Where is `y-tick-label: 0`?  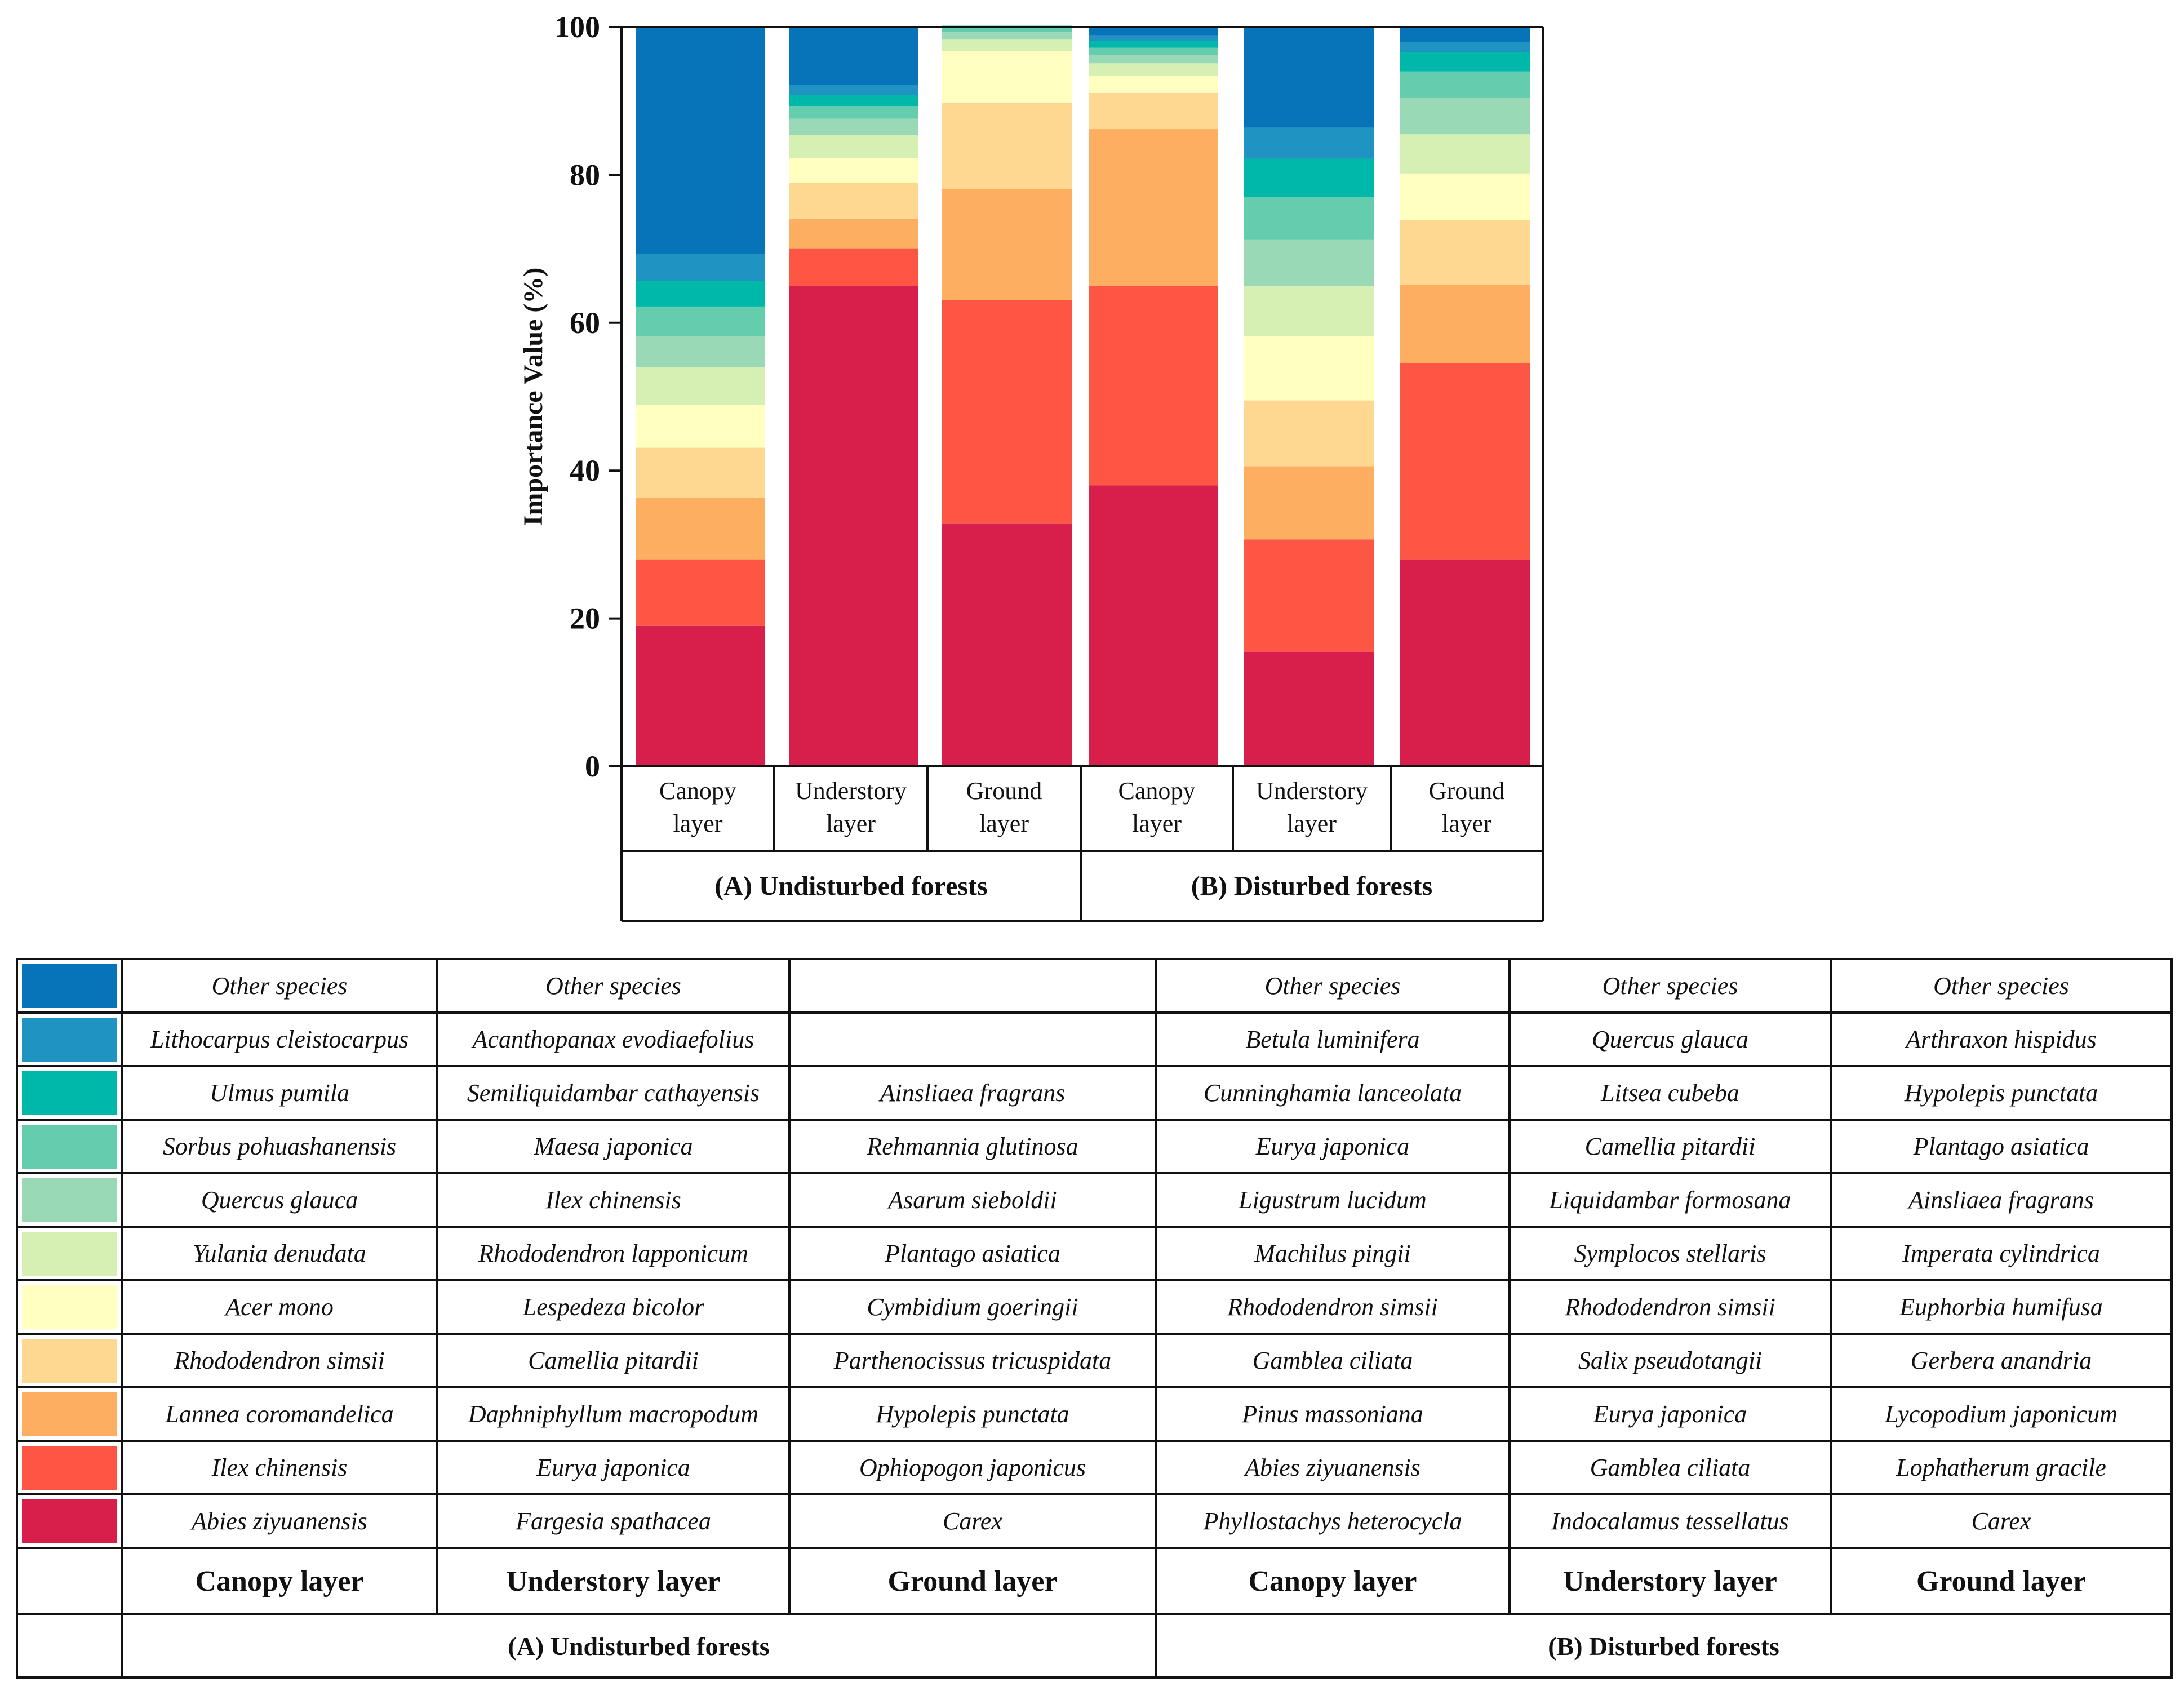
y-tick-label: 0 is located at coordinates (592, 766).